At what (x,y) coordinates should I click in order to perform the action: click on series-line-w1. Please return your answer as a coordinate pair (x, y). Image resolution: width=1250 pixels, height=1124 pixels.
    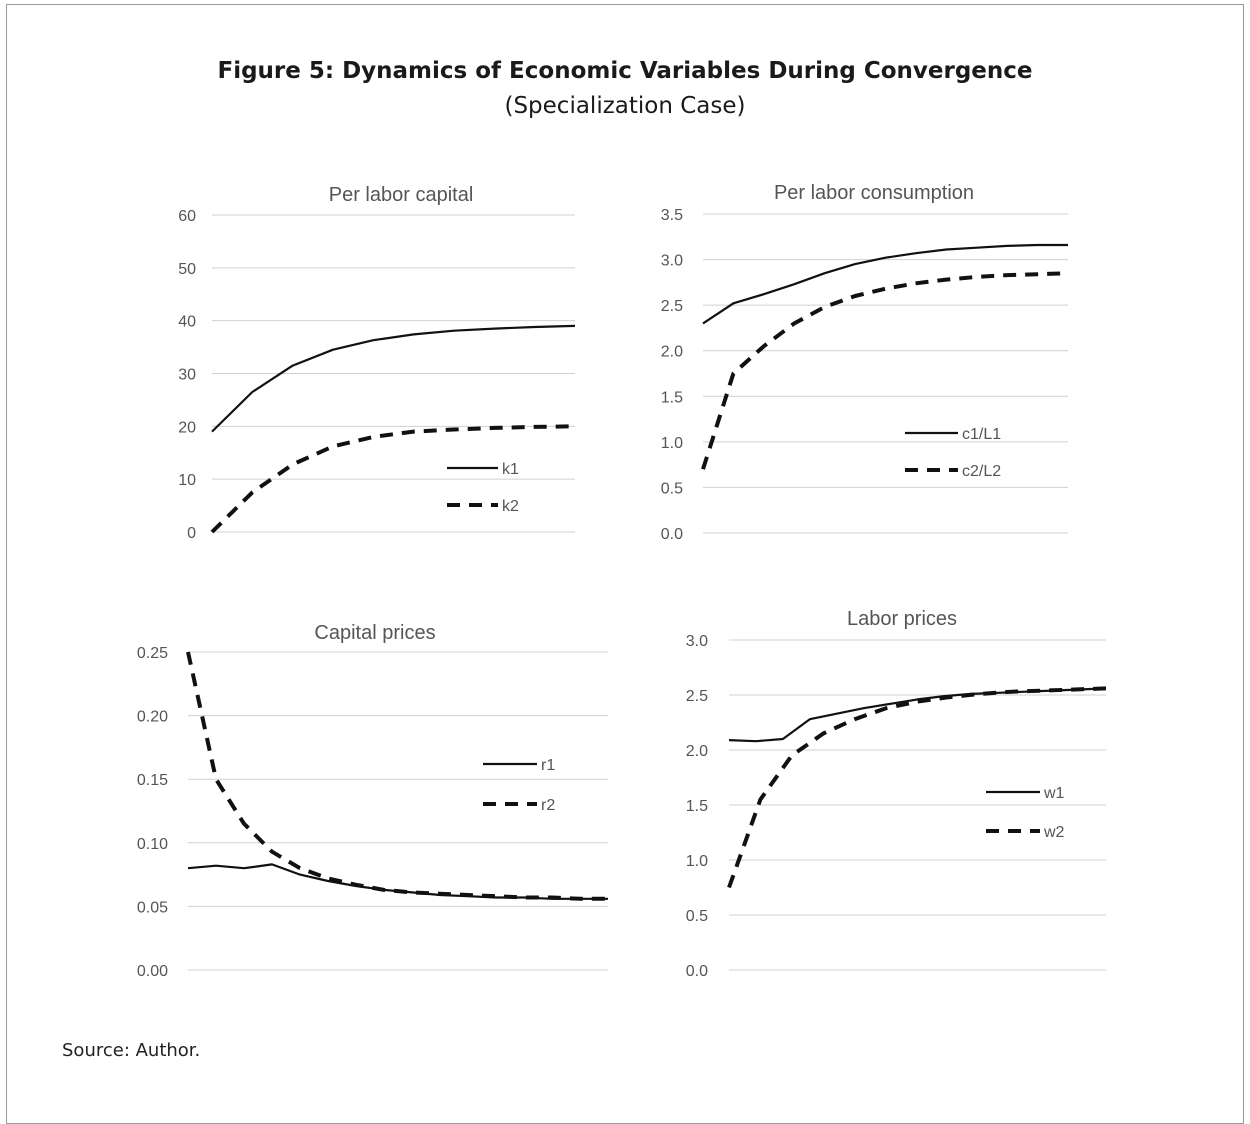
    Looking at the image, I should click on (917, 715).